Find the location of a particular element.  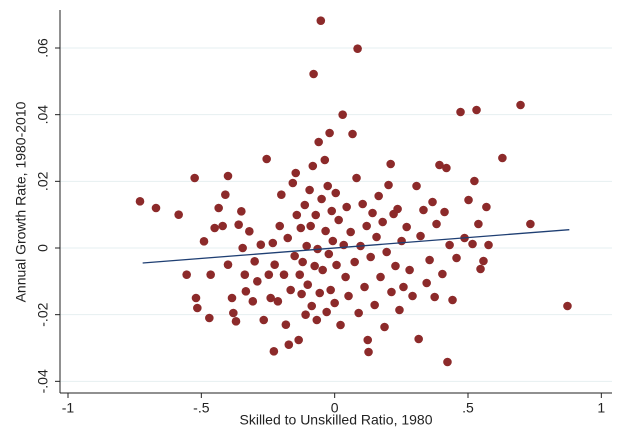

y-tick-label: -.02 is located at coordinates (43, 314).